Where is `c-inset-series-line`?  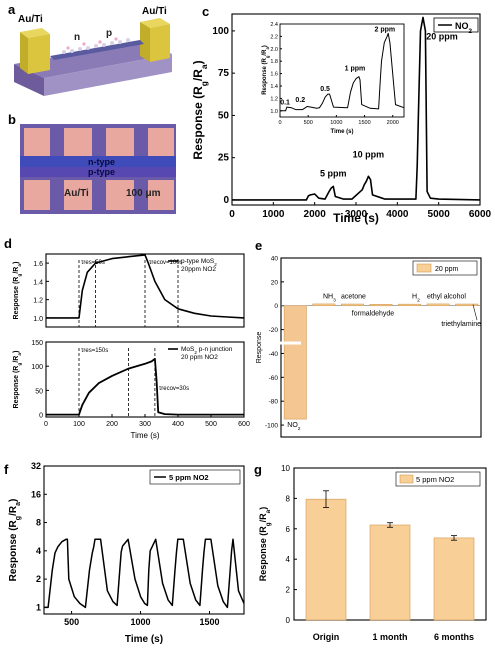 c-inset-series-line is located at coordinates (342, 72).